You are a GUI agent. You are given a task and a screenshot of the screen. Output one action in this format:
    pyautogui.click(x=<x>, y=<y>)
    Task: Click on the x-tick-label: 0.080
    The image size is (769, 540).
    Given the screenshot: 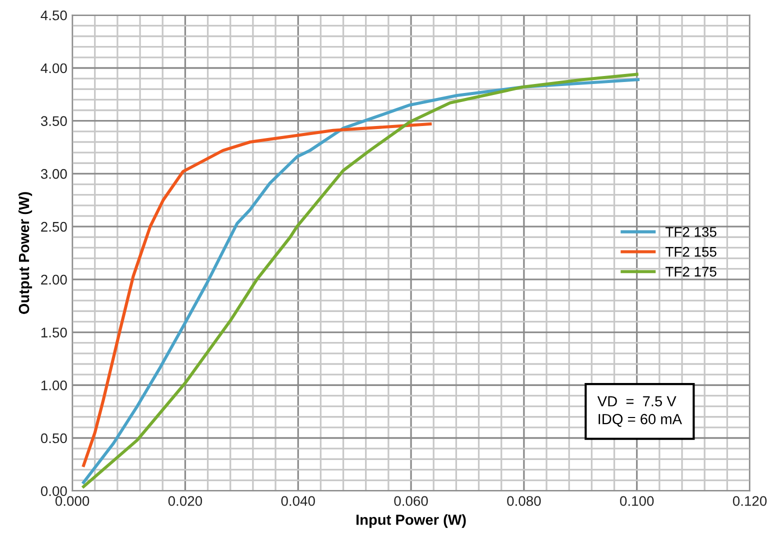 What is the action you would take?
    pyautogui.click(x=524, y=501)
    